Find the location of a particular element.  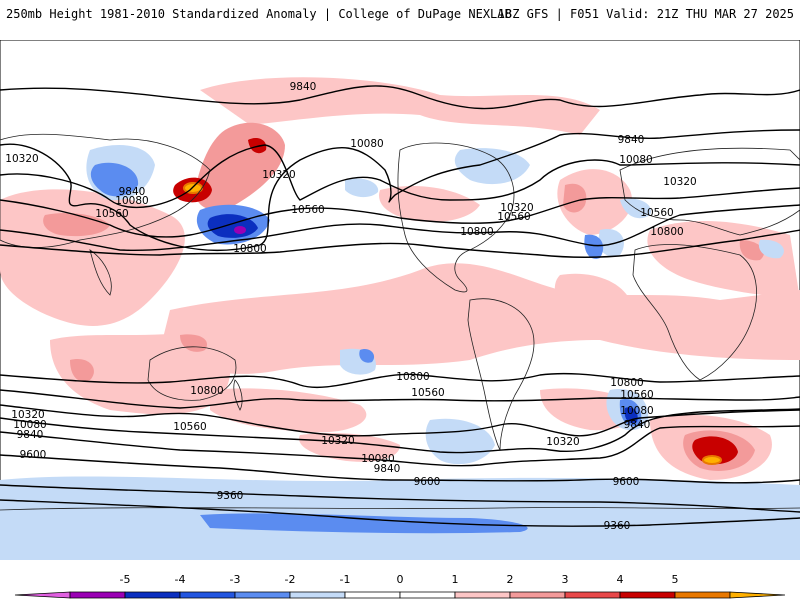

colorbar-tick-label: 0 is located at coordinates (400, 579).